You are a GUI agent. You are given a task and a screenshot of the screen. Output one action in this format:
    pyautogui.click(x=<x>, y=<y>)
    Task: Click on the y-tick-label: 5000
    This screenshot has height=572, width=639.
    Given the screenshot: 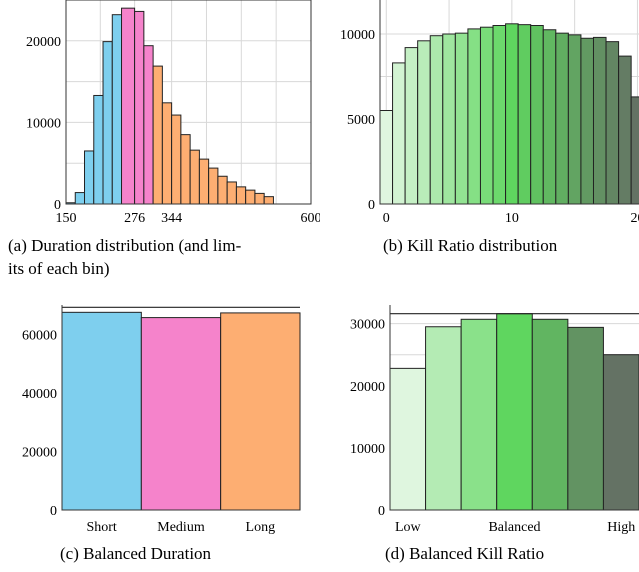 What is the action you would take?
    pyautogui.click(x=361, y=120)
    